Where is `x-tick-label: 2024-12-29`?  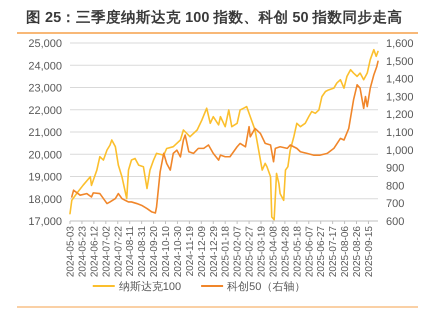
x-tick-label: 2024-12-29 is located at coordinates (214, 252).